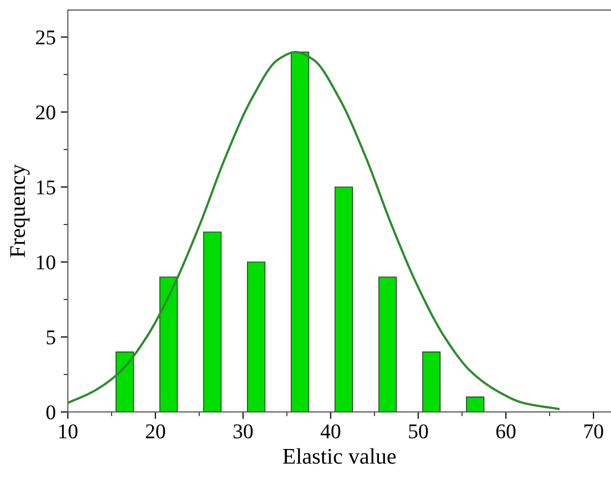  Describe the element at coordinates (243, 431) in the screenshot. I see `x-tick-label: 30` at that location.